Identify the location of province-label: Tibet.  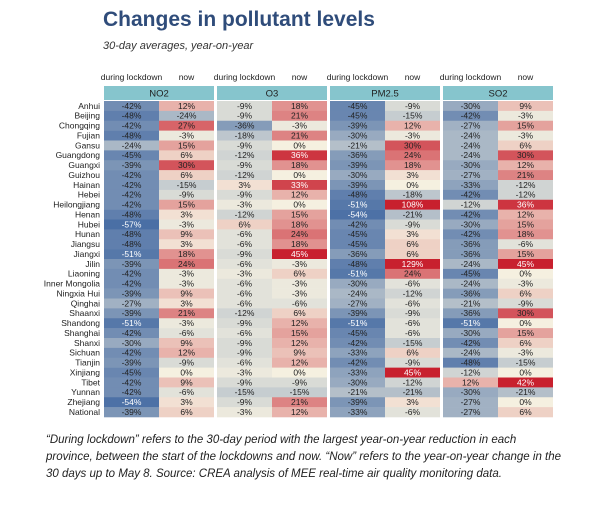
(90, 382).